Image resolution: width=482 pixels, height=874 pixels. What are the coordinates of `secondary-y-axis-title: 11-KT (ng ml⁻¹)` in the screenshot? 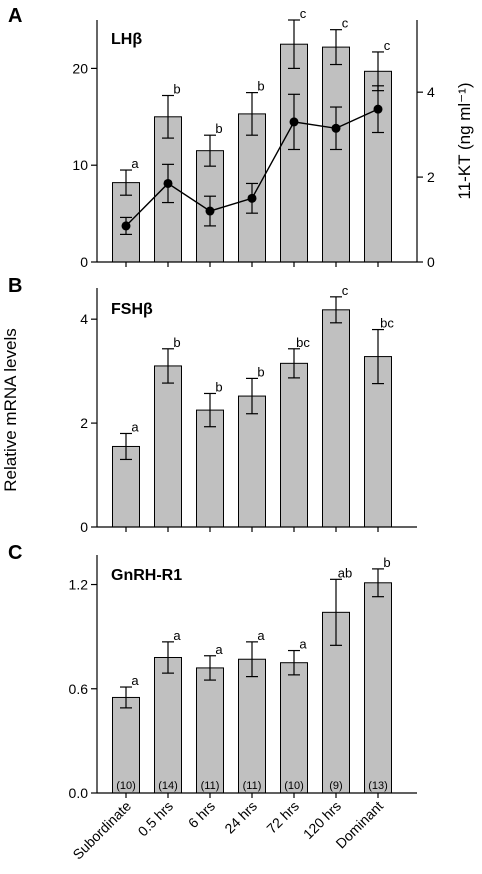 It's located at (464, 141).